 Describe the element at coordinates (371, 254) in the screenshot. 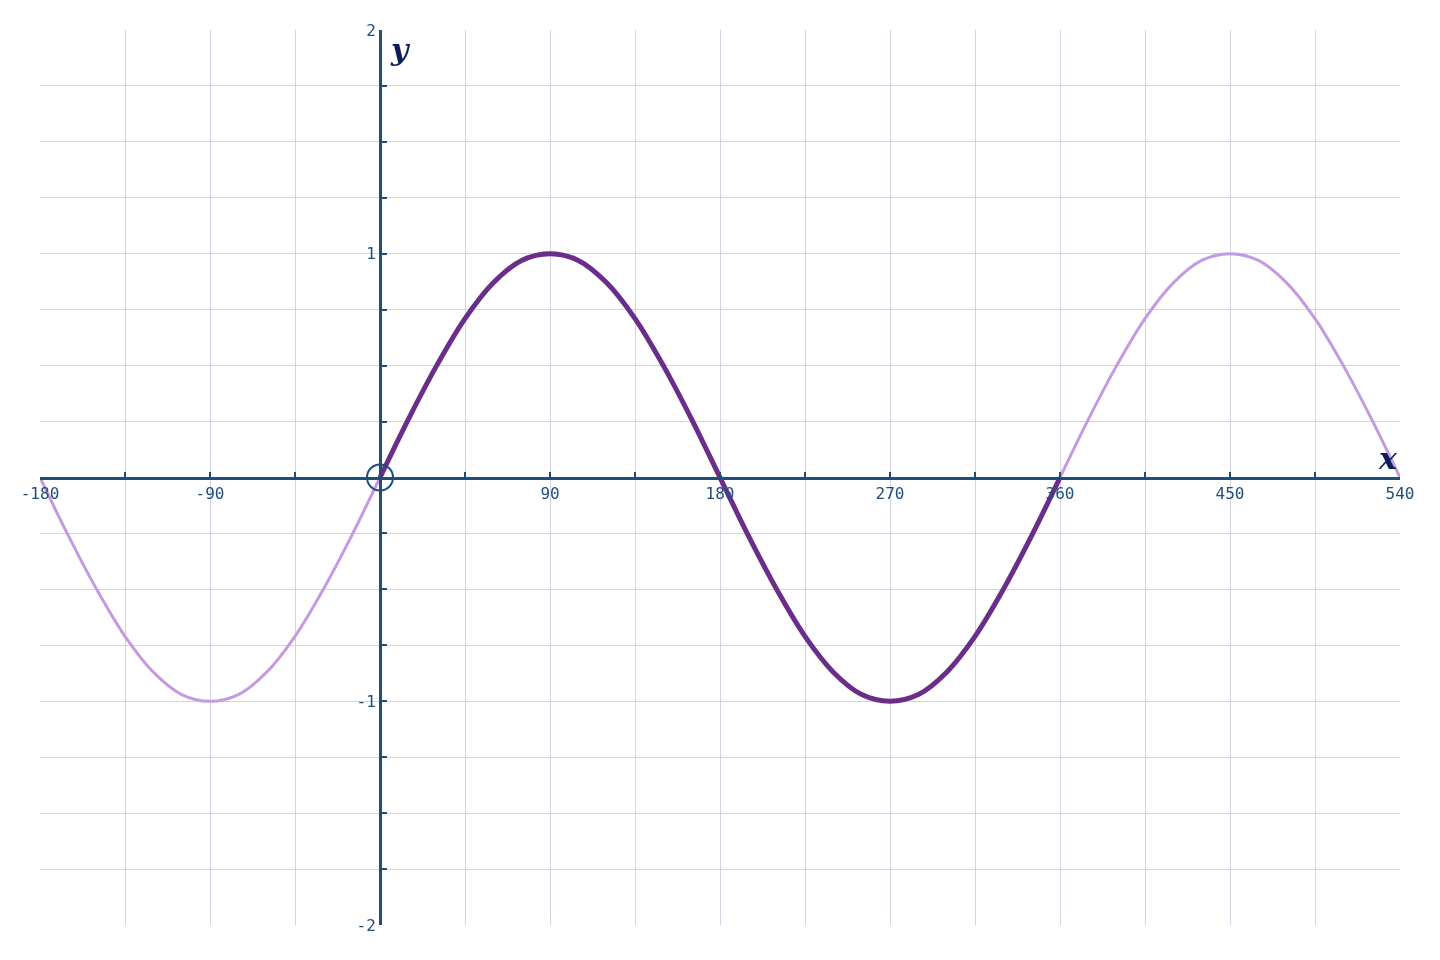

I see `y-tick-label: 1` at that location.